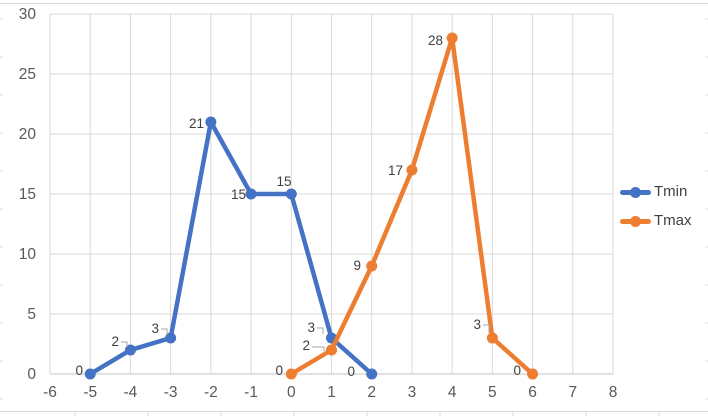 This screenshot has height=416, width=708. I want to click on legend-label-tmax: Tmax, so click(673, 220).